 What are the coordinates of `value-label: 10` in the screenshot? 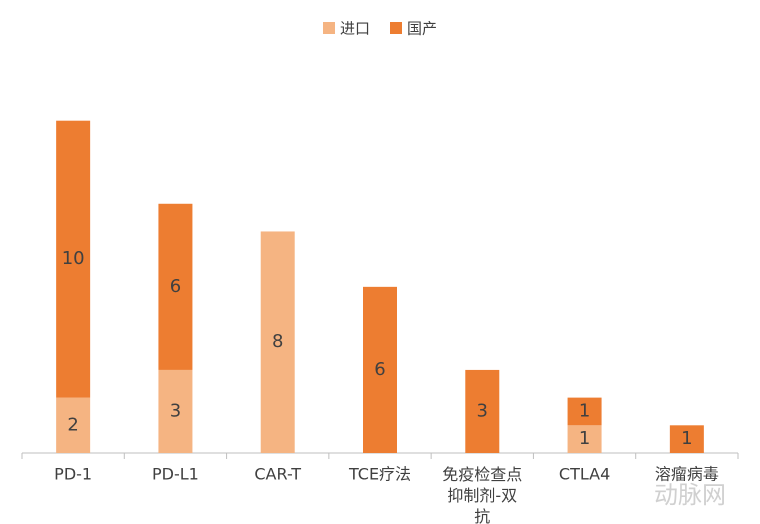 It's located at (73, 258).